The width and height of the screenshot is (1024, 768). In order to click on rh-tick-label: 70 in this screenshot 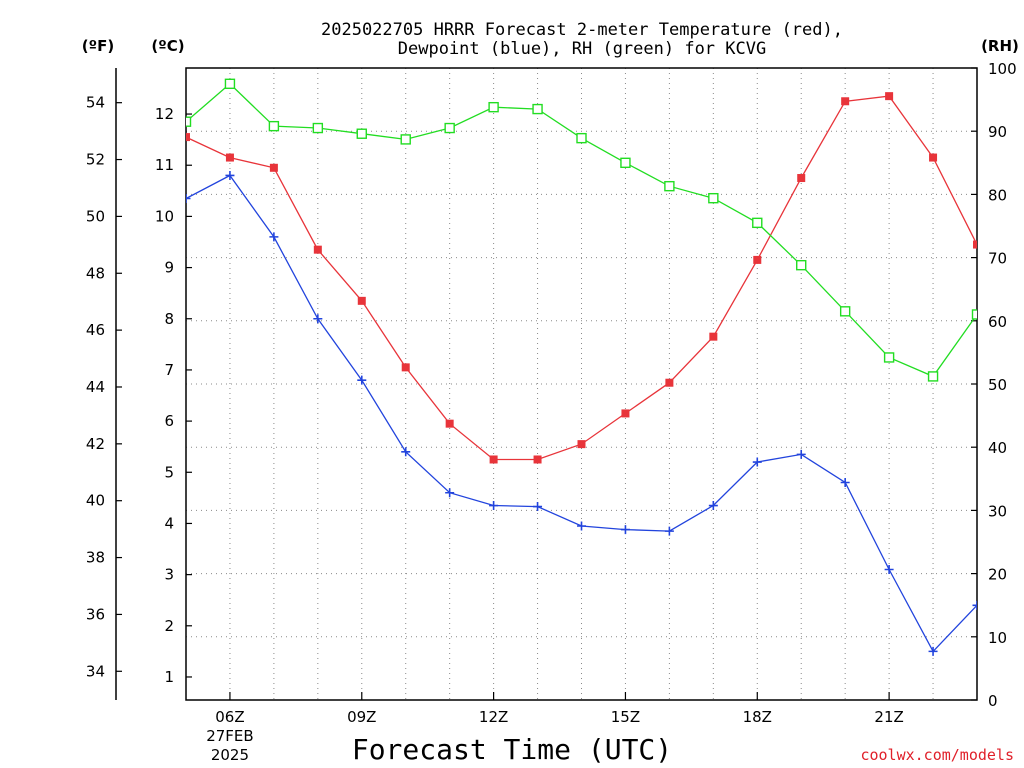, I will do `click(997, 259)`.